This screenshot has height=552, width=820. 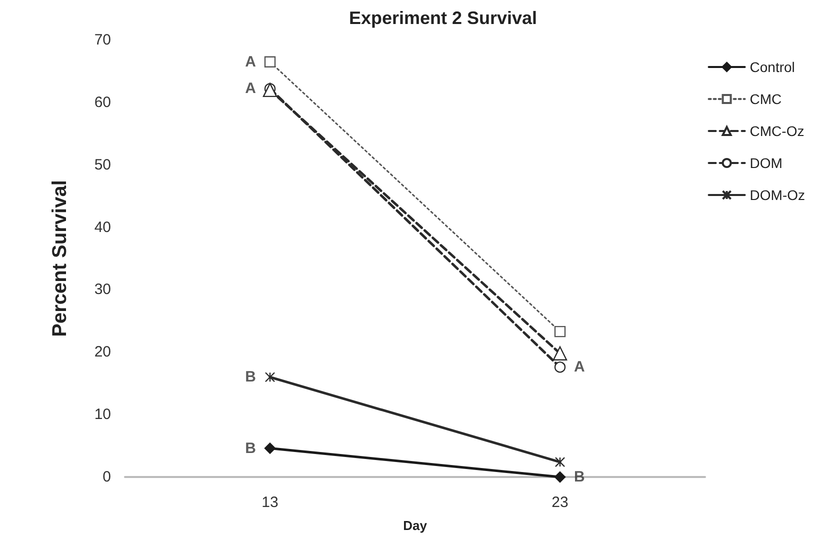 I want to click on y-tick-label: 70, so click(x=102, y=40).